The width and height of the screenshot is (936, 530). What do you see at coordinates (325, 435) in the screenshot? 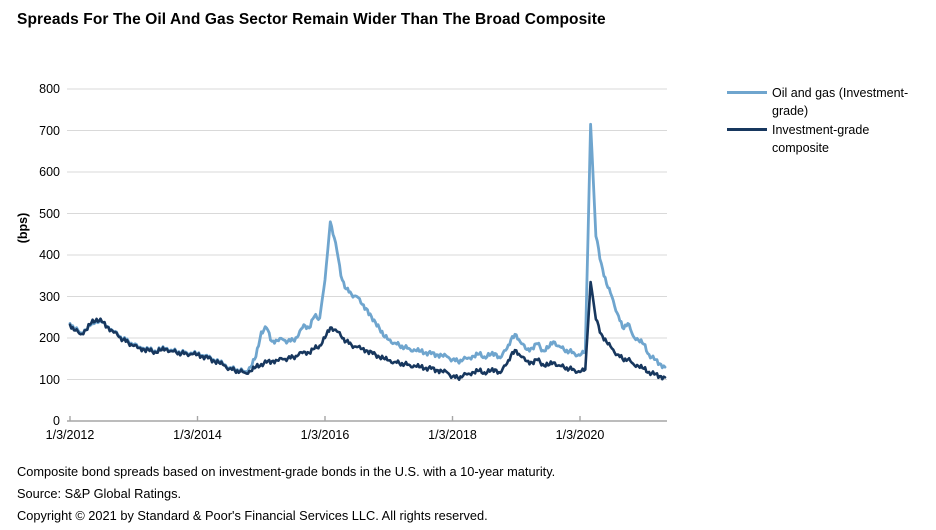
I see `x-tick-label: 1/3/2016` at bounding box center [325, 435].